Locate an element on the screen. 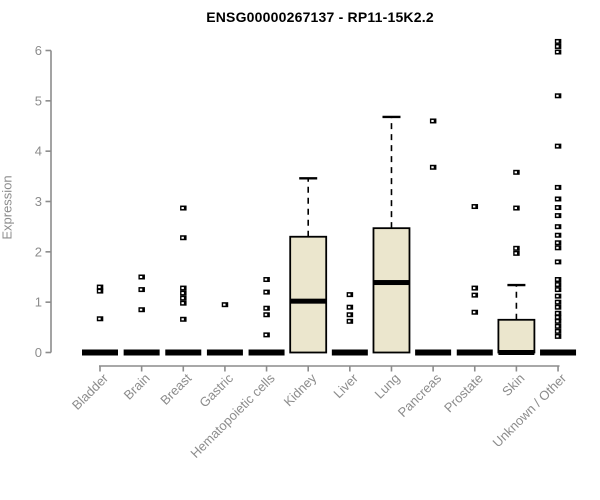  x-category-label: Kidney is located at coordinates (300, 389).